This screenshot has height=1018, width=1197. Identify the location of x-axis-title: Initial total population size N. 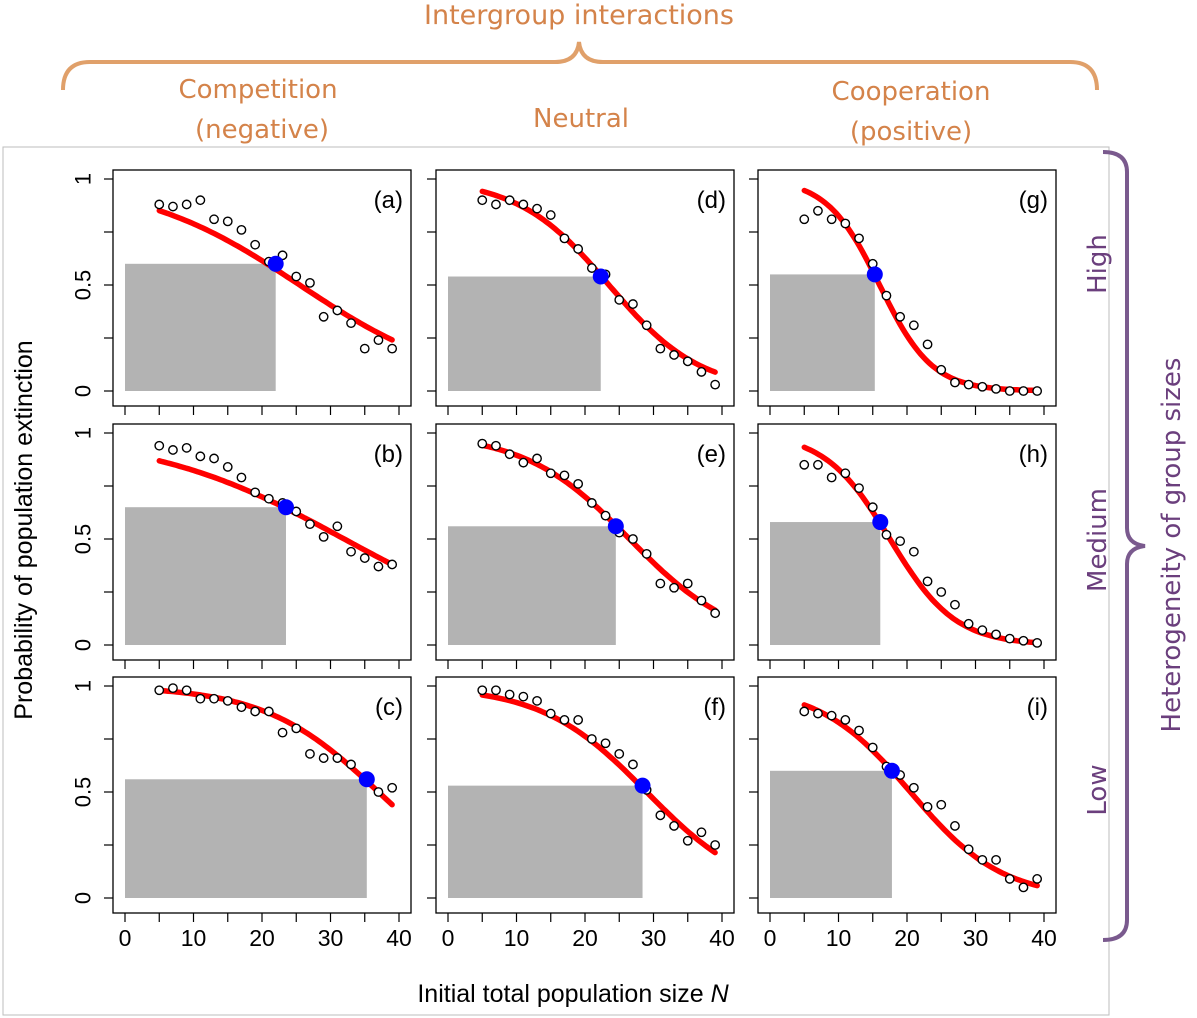
(573, 994).